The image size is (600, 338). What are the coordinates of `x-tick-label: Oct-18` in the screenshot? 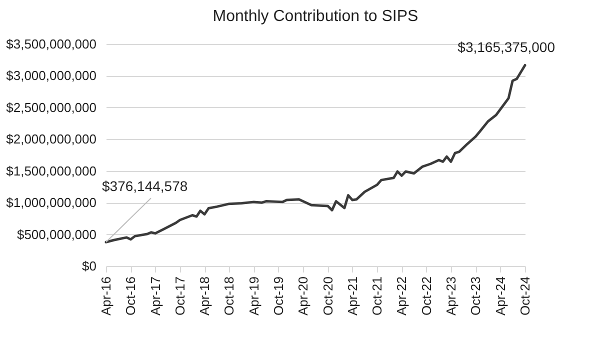 It's located at (229, 296).